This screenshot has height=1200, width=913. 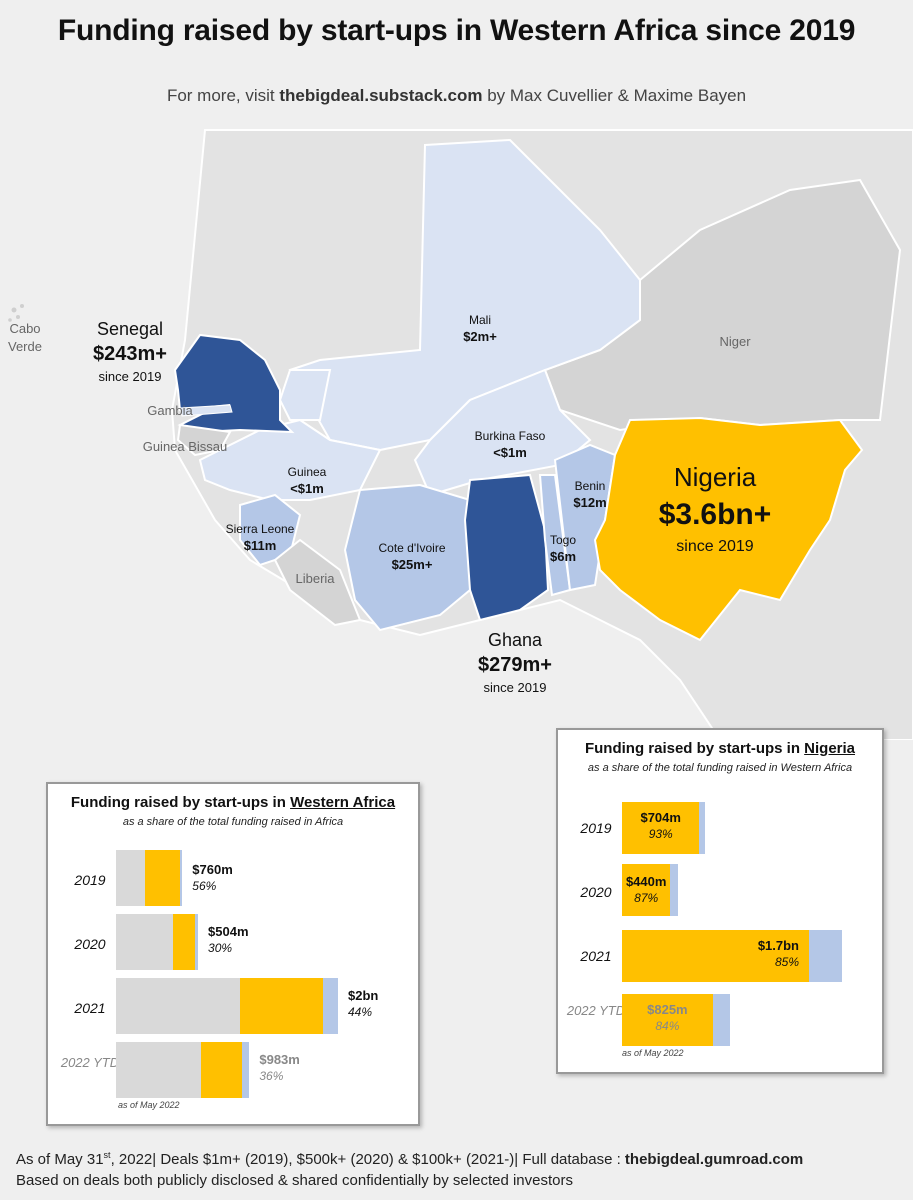 I want to click on label-benin: Benin $12m, so click(x=590, y=495).